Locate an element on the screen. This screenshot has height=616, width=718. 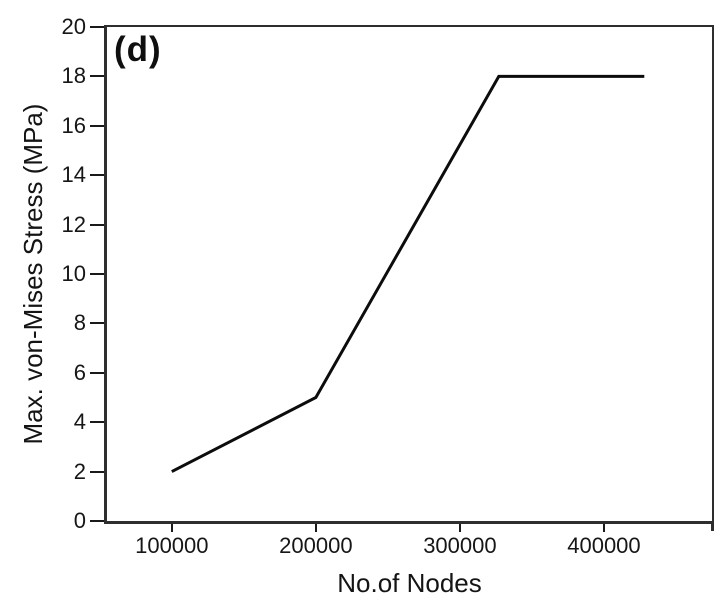
x-axis-title: No.of Nodes is located at coordinates (409, 583).